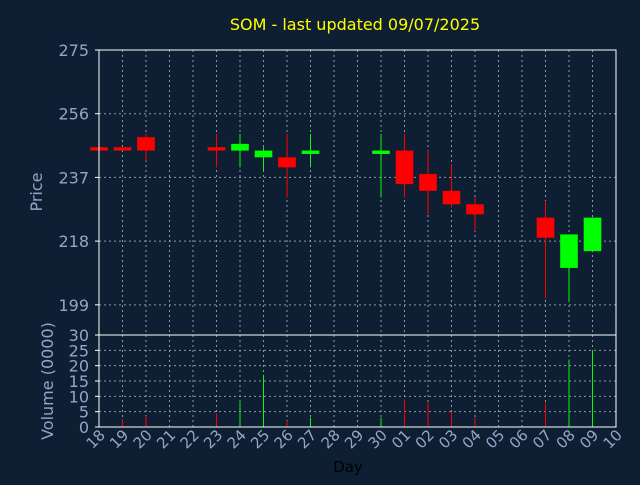 This screenshot has height=485, width=640. What do you see at coordinates (79, 366) in the screenshot?
I see `volume-tick-label: 20` at bounding box center [79, 366].